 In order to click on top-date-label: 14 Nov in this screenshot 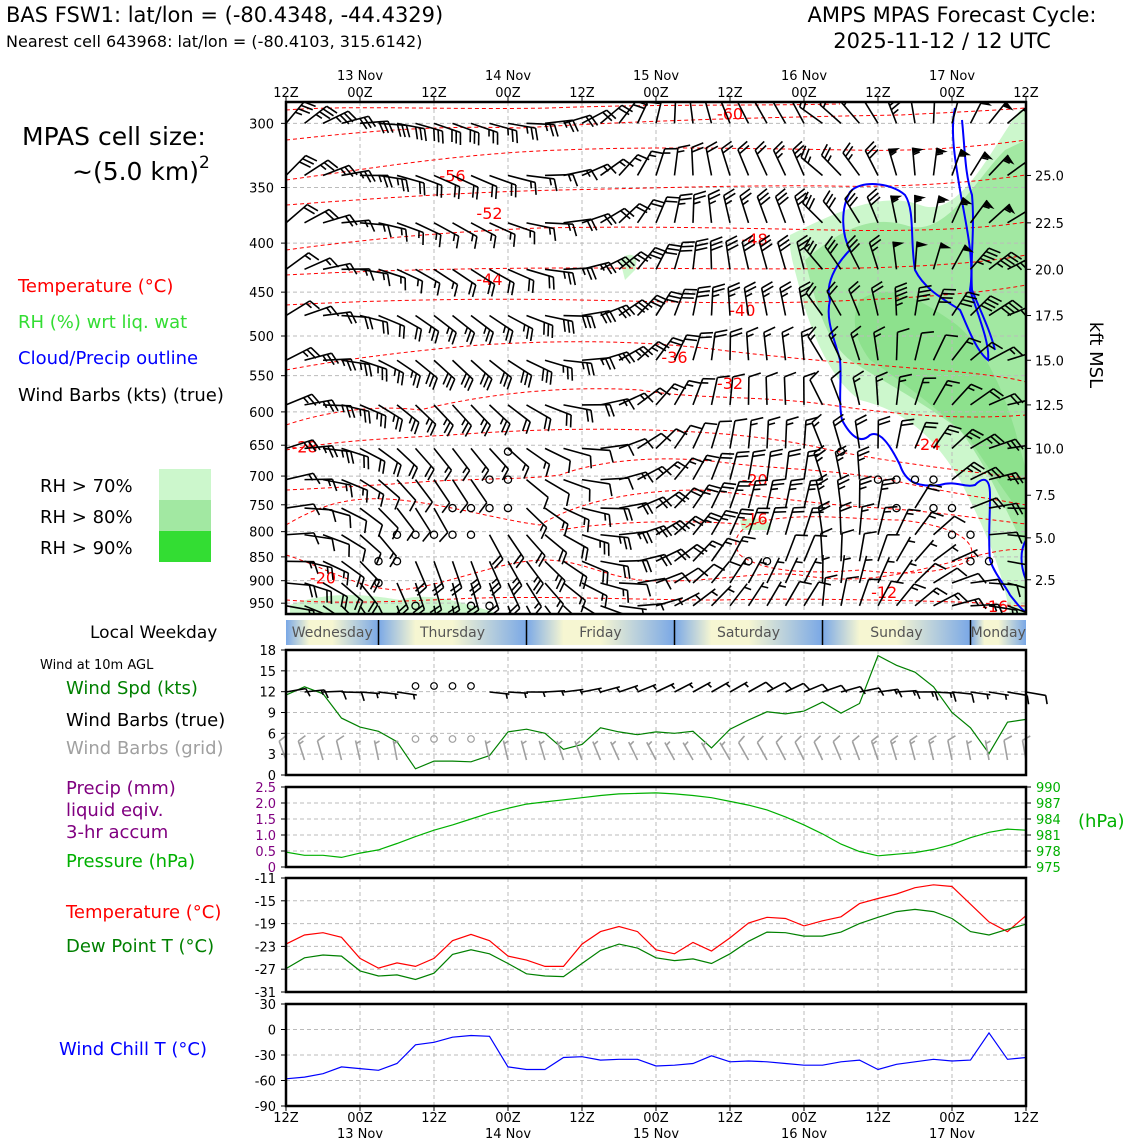, I will do `click(508, 76)`.